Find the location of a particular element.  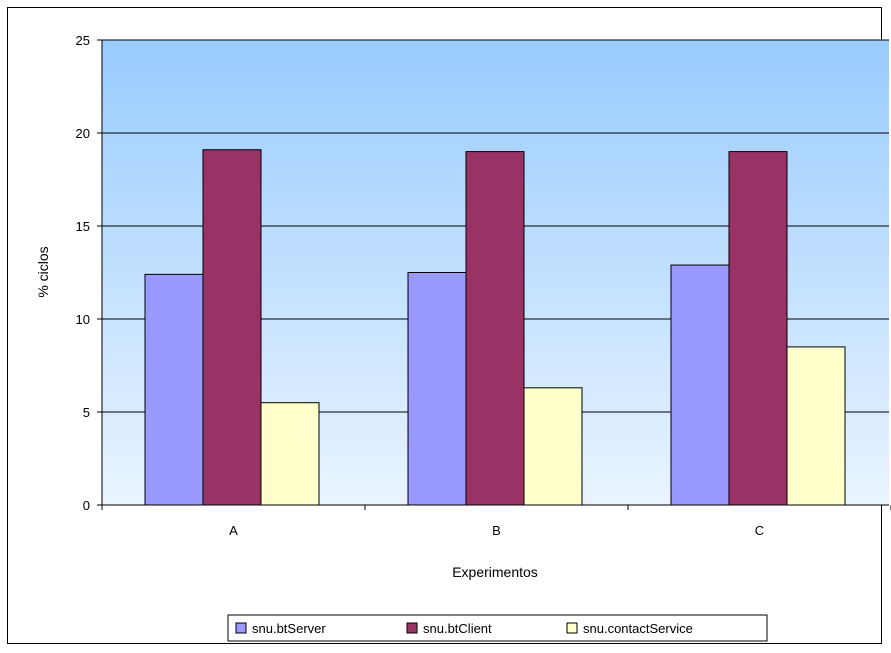

x-tick-labels: A B C is located at coordinates (496, 530).